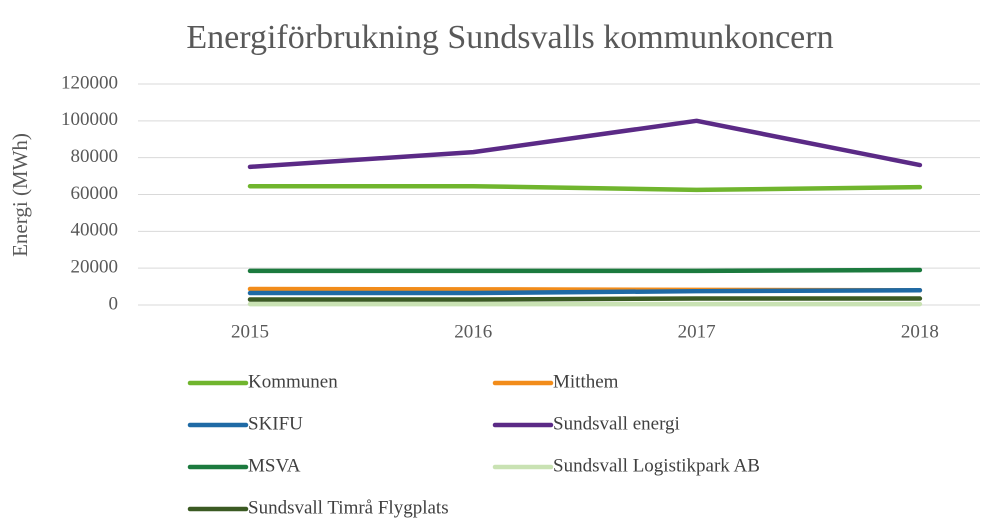 The width and height of the screenshot is (1006, 521). Describe the element at coordinates (293, 381) in the screenshot. I see `legend-label: Kommunen` at that location.